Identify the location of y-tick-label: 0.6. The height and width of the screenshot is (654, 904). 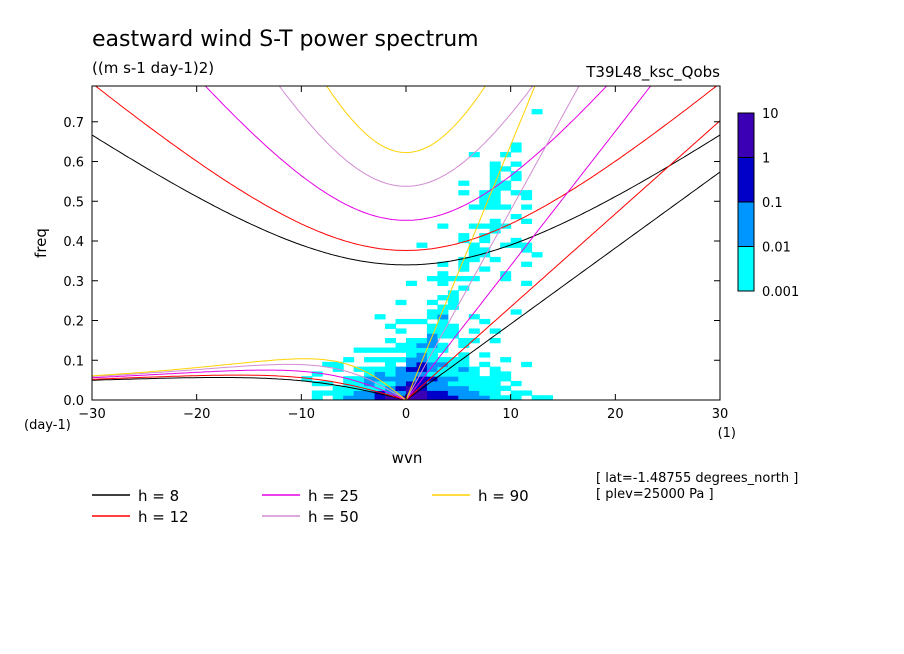
(73, 163).